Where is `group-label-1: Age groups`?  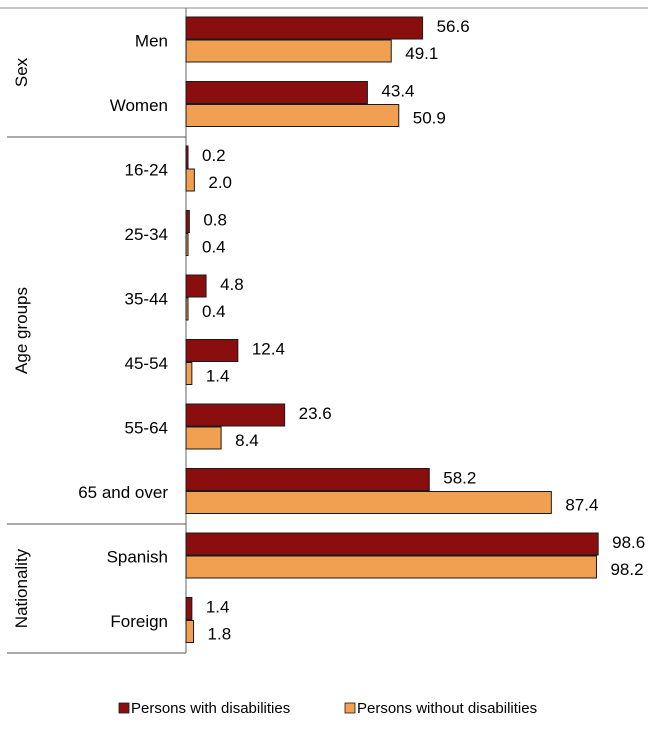
group-label-1: Age groups is located at coordinates (21, 330).